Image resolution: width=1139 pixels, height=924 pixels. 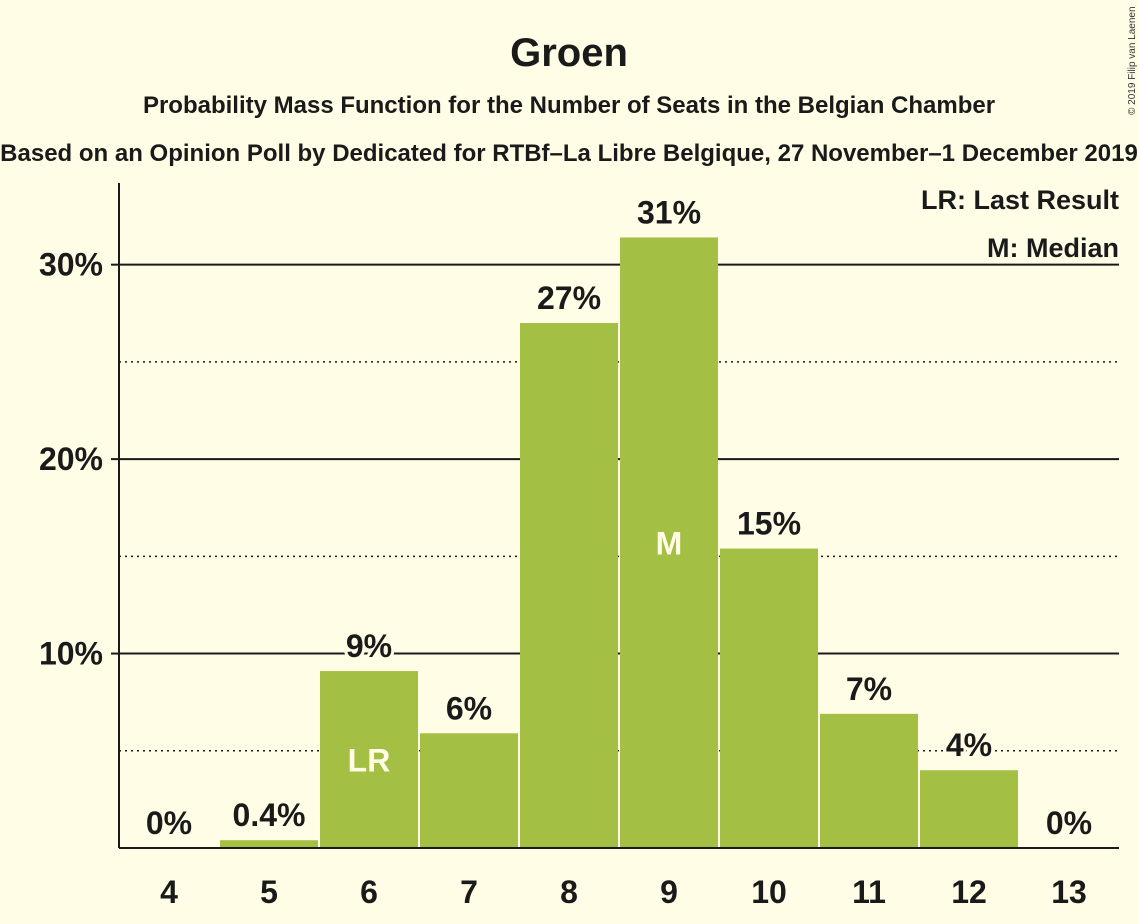 What do you see at coordinates (969, 892) in the screenshot?
I see `x-tick-label: 12` at bounding box center [969, 892].